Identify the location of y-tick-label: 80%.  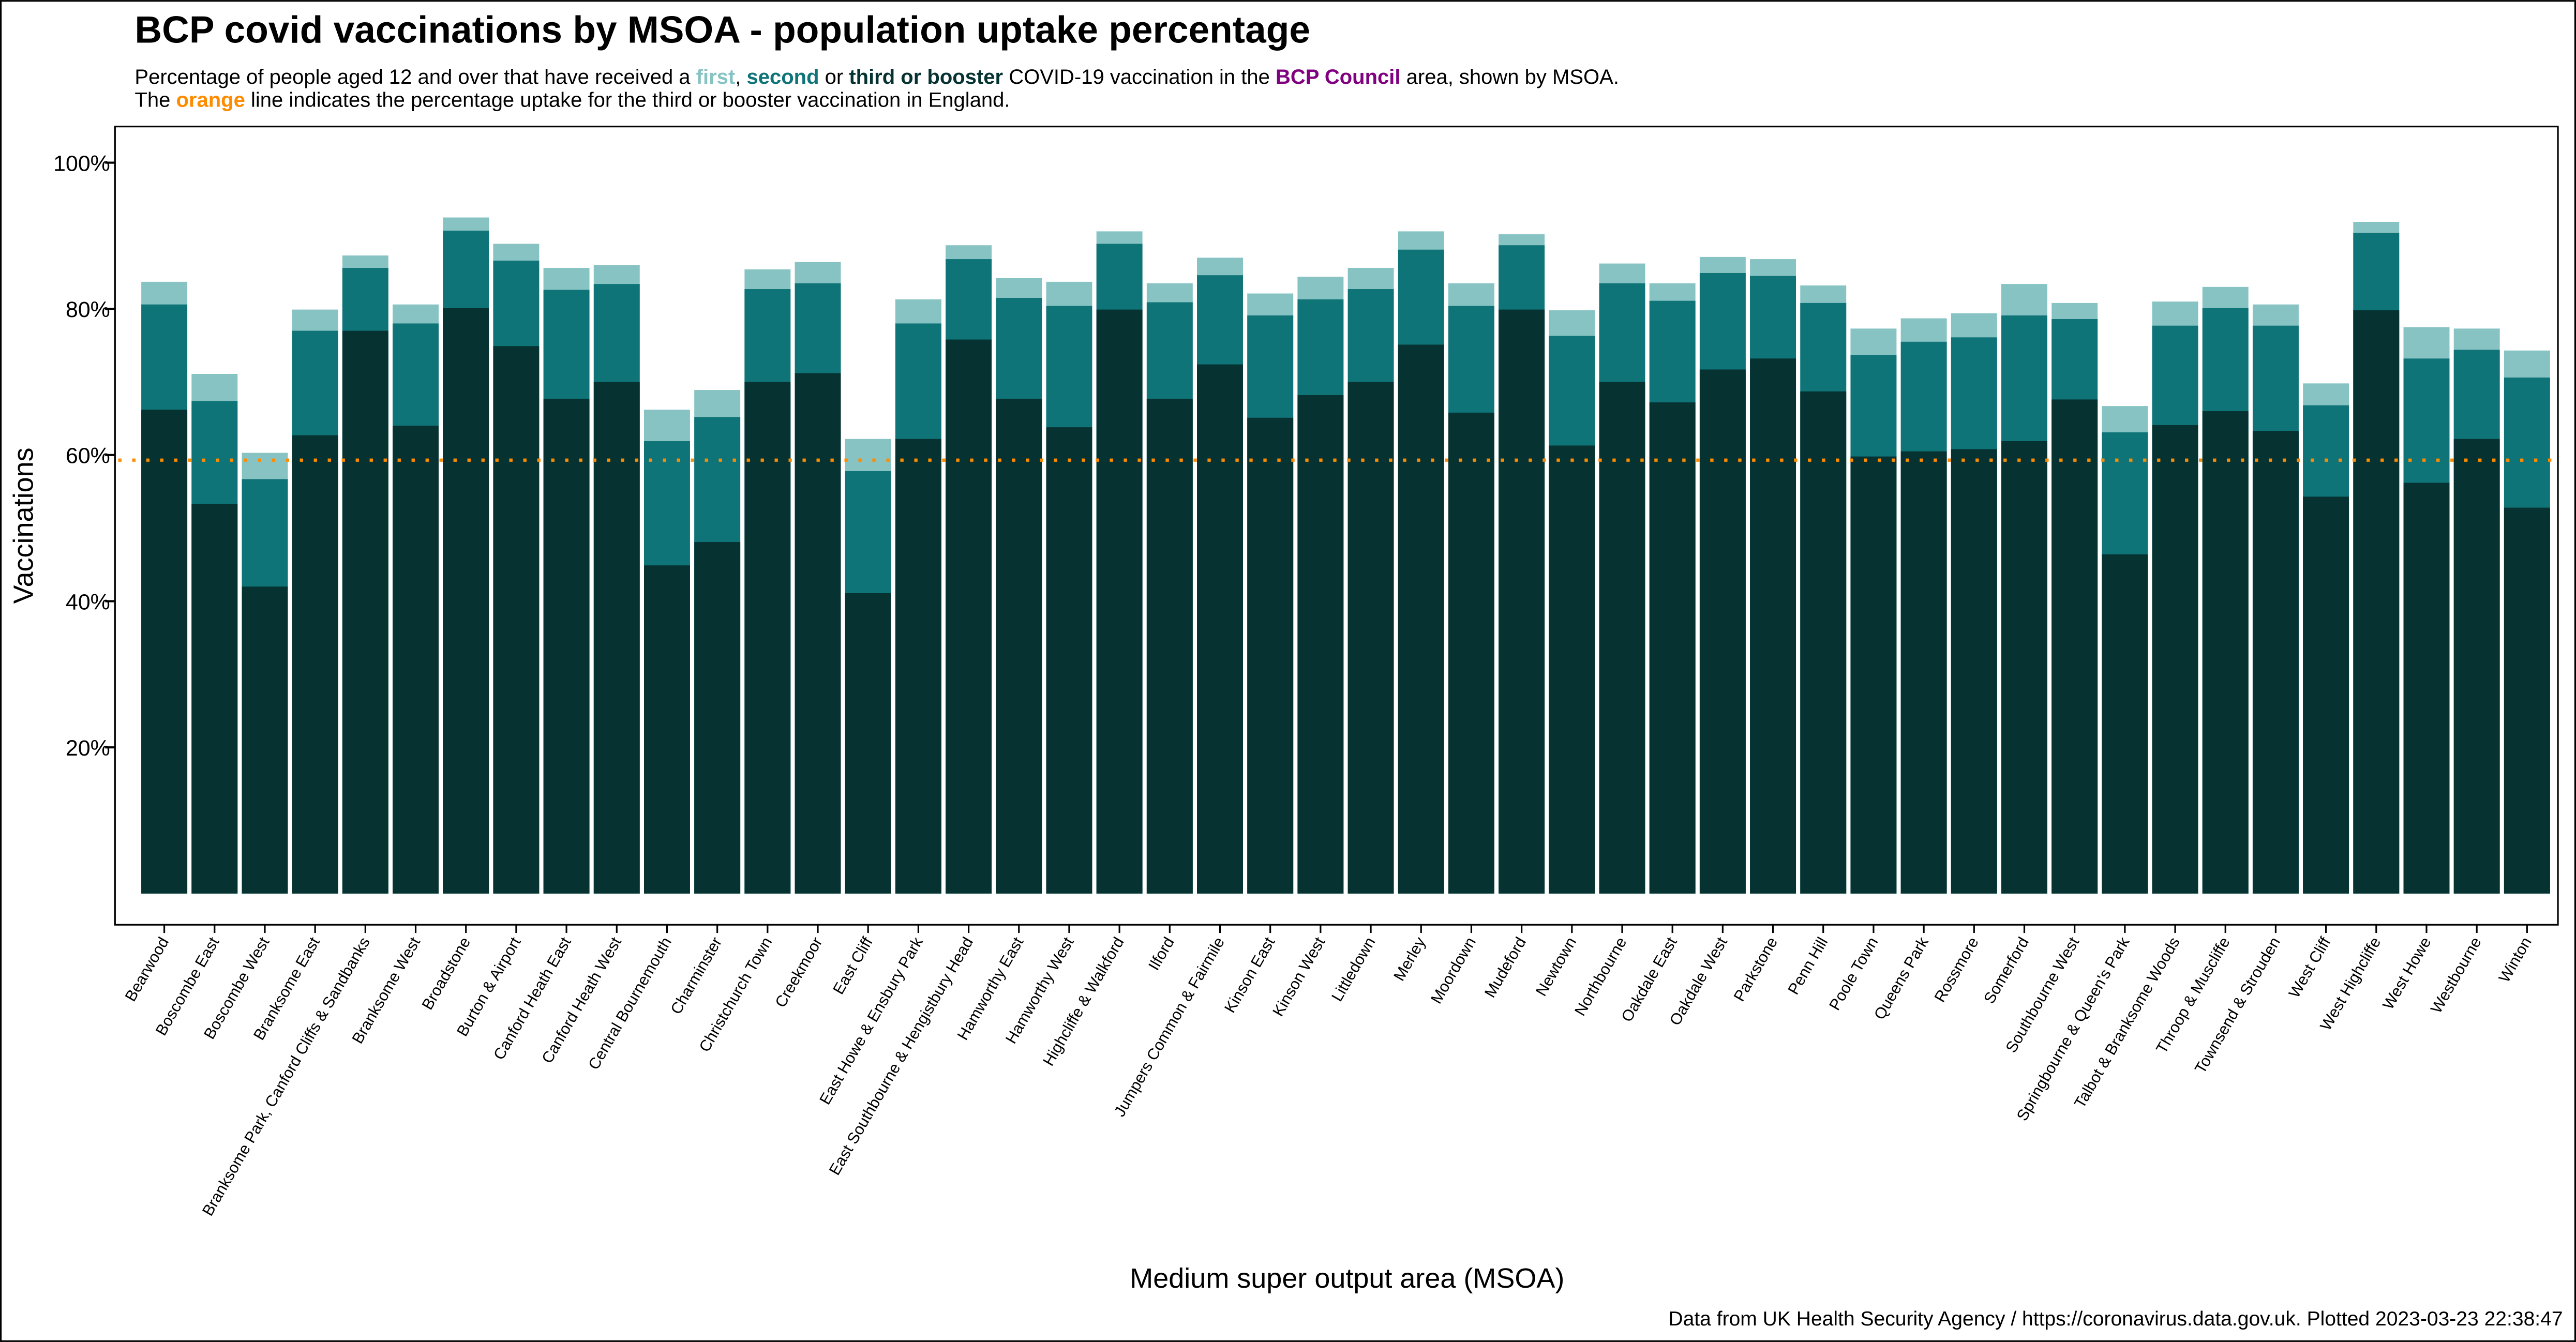
(88, 309).